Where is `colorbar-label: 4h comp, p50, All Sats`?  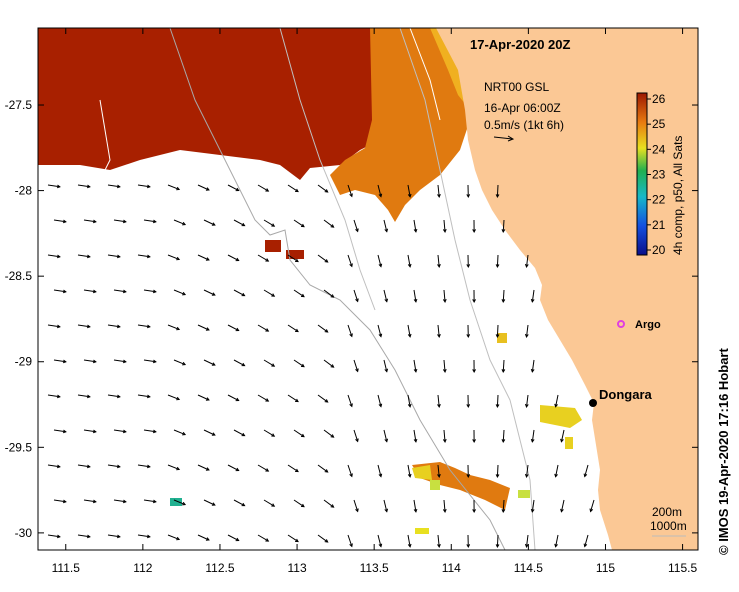 colorbar-label: 4h comp, p50, All Sats is located at coordinates (678, 195).